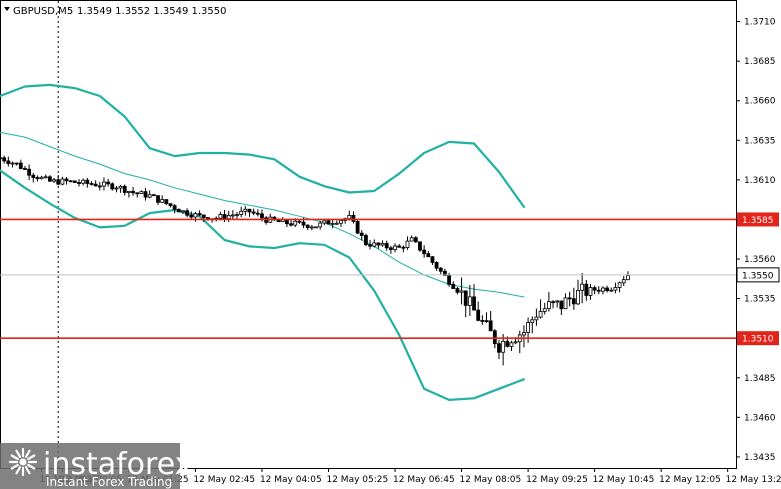  Describe the element at coordinates (43, 11) in the screenshot. I see `symbol-label: GBPUSD,M5` at that location.